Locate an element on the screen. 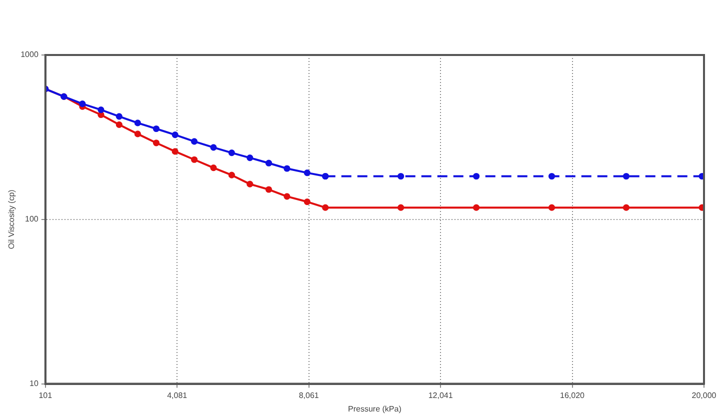  x-tick-label: 16,020 is located at coordinates (573, 395).